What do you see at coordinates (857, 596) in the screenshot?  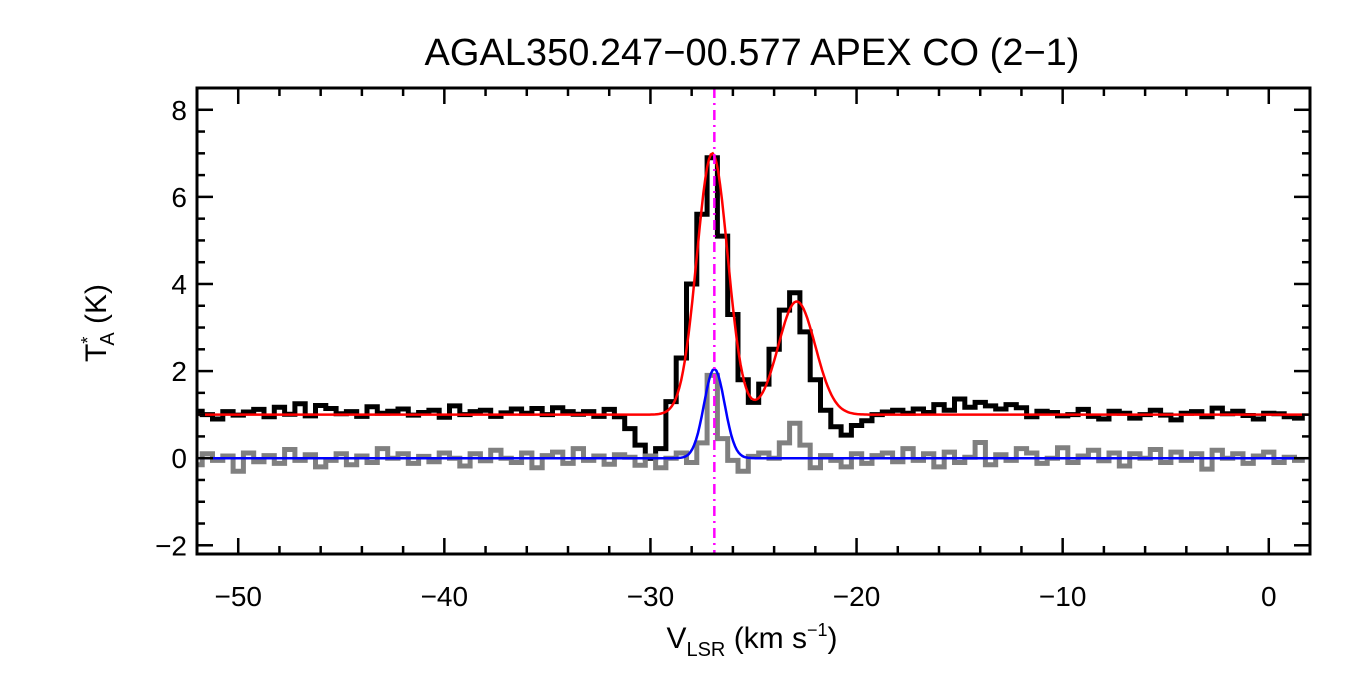 I see `x-tick-label: −20` at bounding box center [857, 596].